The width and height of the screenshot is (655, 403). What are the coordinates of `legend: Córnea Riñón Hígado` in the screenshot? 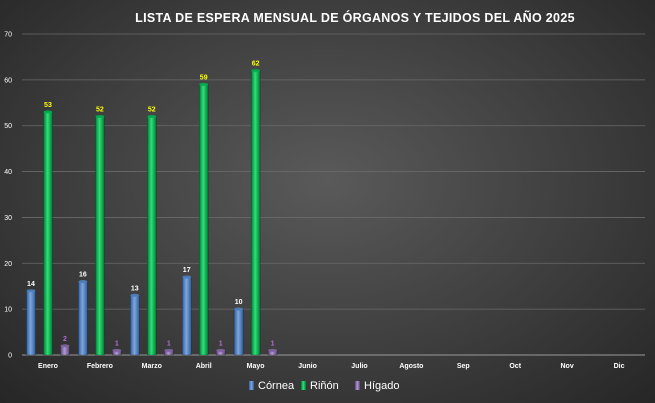 It's located at (324, 386).